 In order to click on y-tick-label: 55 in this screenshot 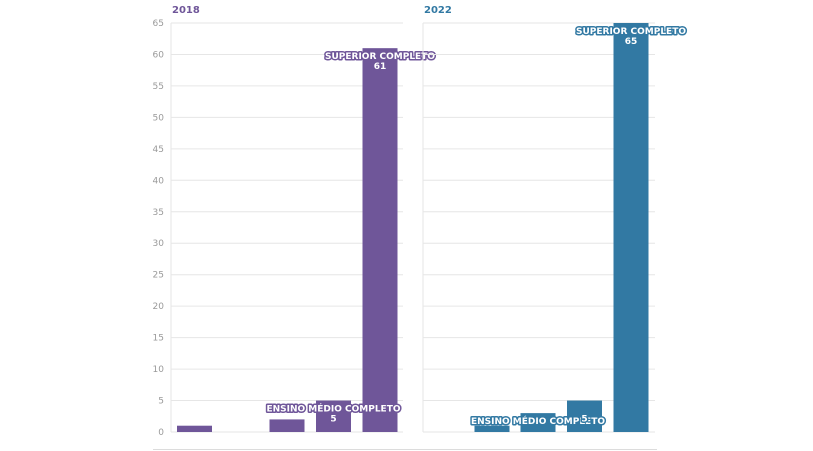, I will do `click(158, 87)`.